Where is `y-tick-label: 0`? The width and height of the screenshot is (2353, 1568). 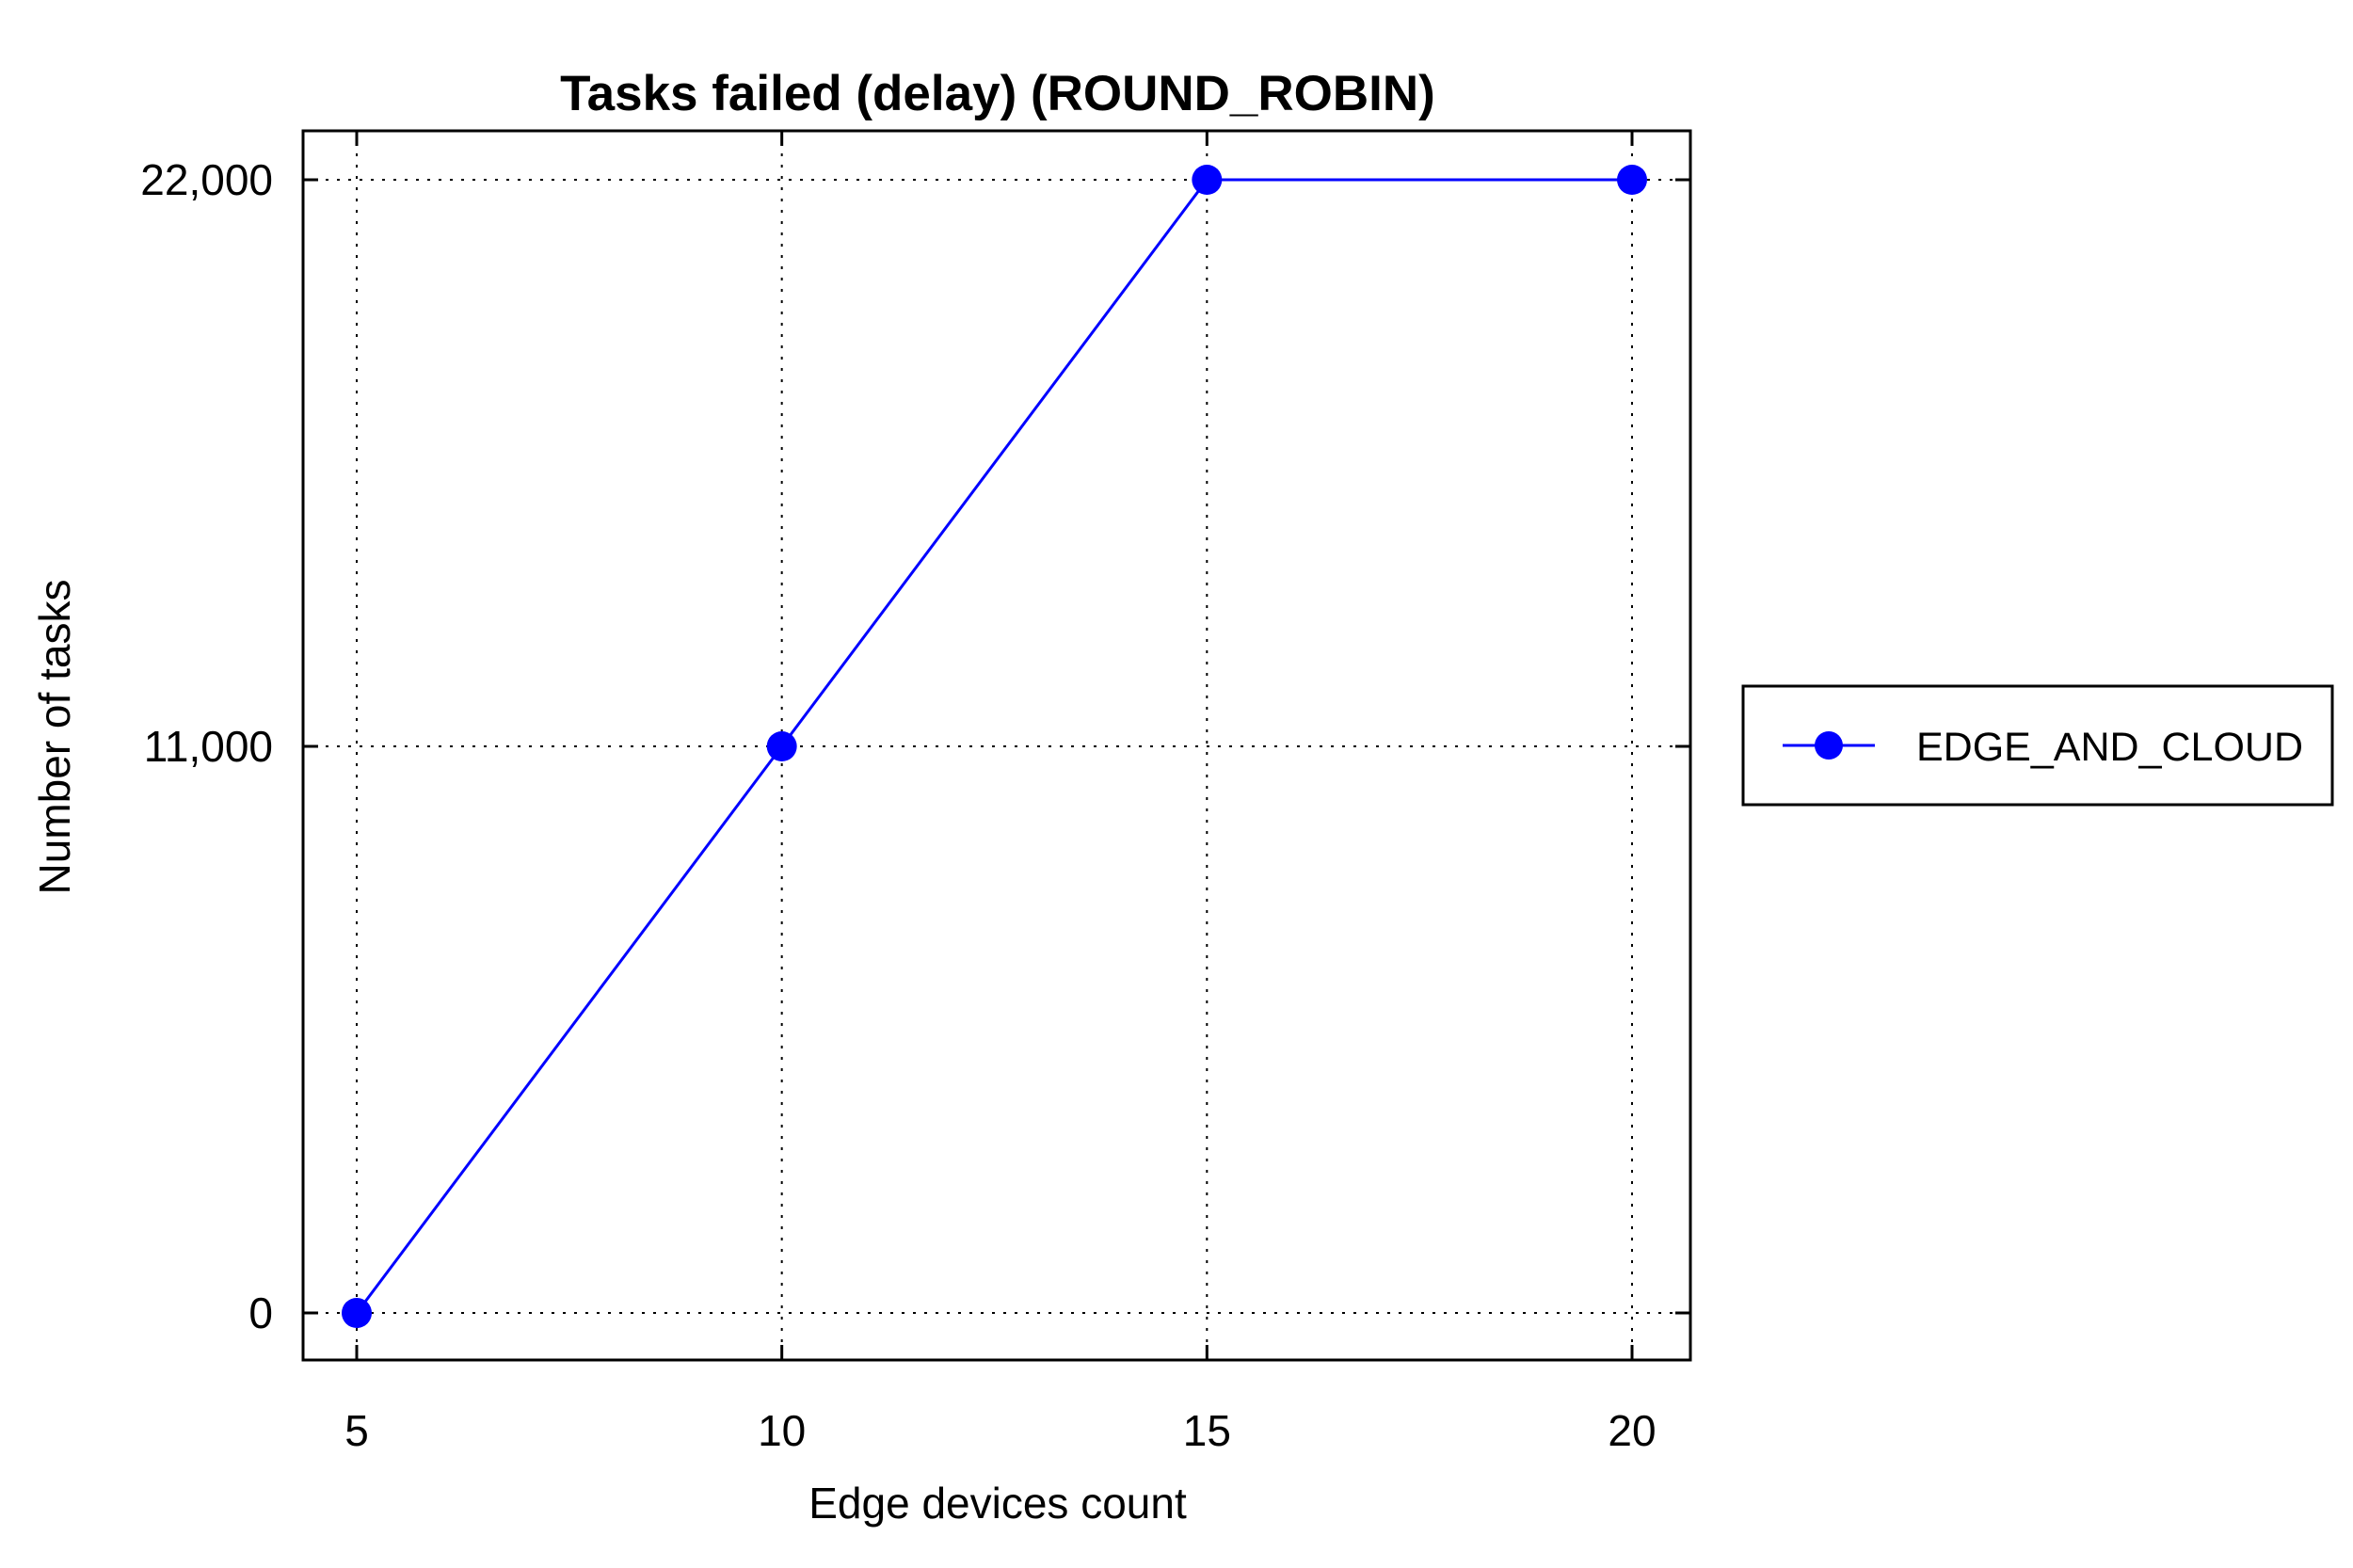
y-tick-label: 0 is located at coordinates (260, 1312).